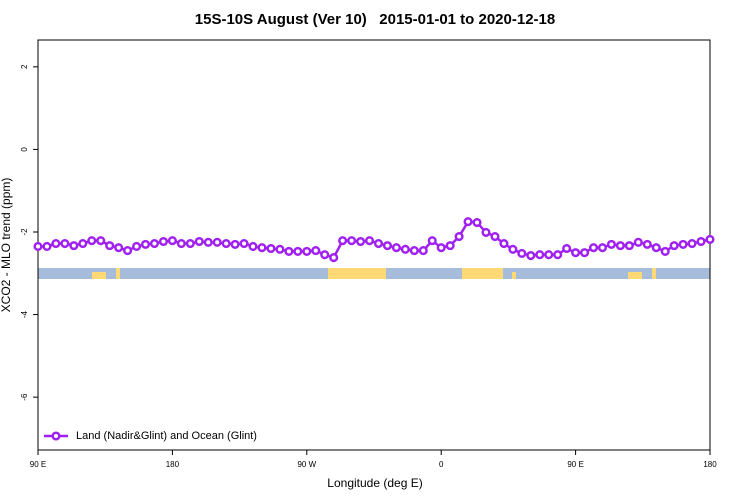  Describe the element at coordinates (24, 314) in the screenshot. I see `y-tick-label: -4` at that location.